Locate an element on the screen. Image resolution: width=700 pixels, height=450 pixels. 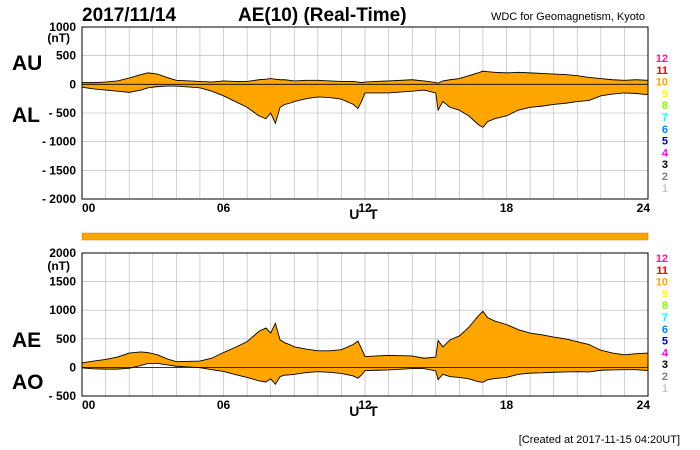
data-coverage-strip is located at coordinates (365, 236).